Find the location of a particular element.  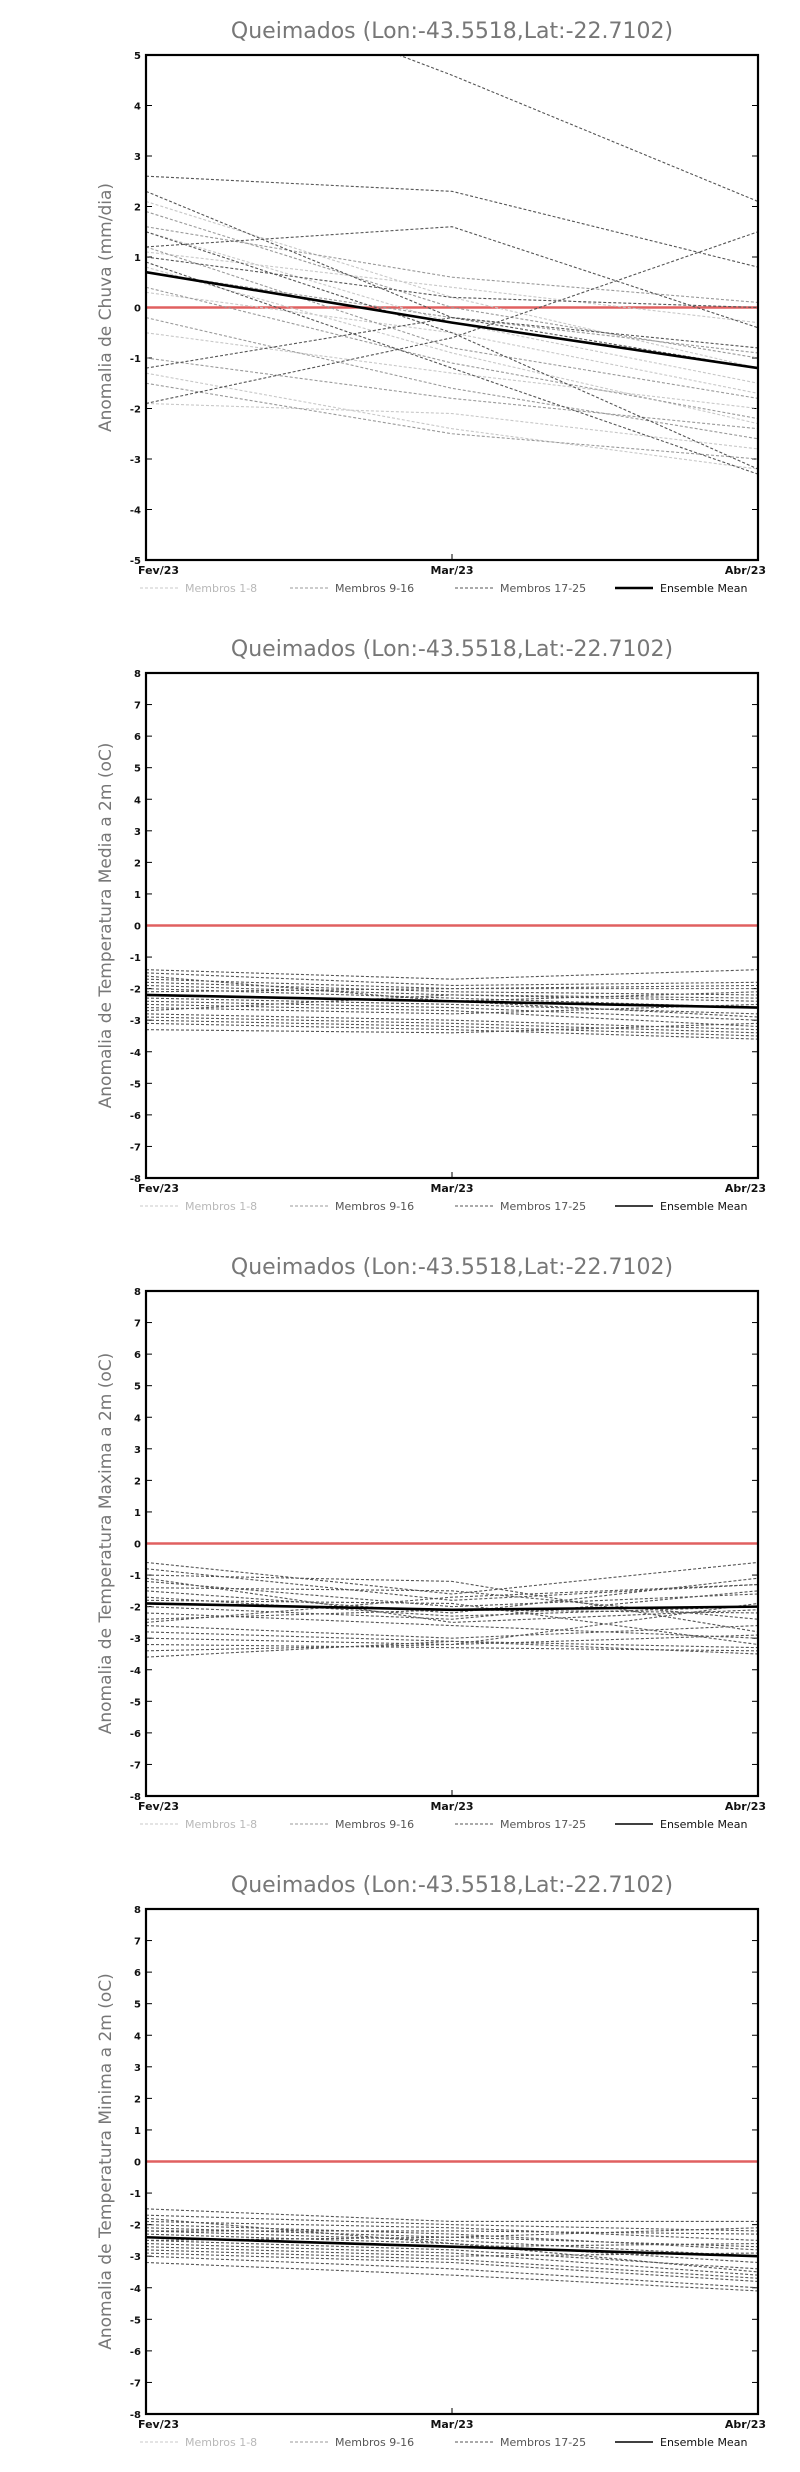

y-axis-label: Anomalia de Temperatura Minima a 2m (oC) is located at coordinates (106, 2161).